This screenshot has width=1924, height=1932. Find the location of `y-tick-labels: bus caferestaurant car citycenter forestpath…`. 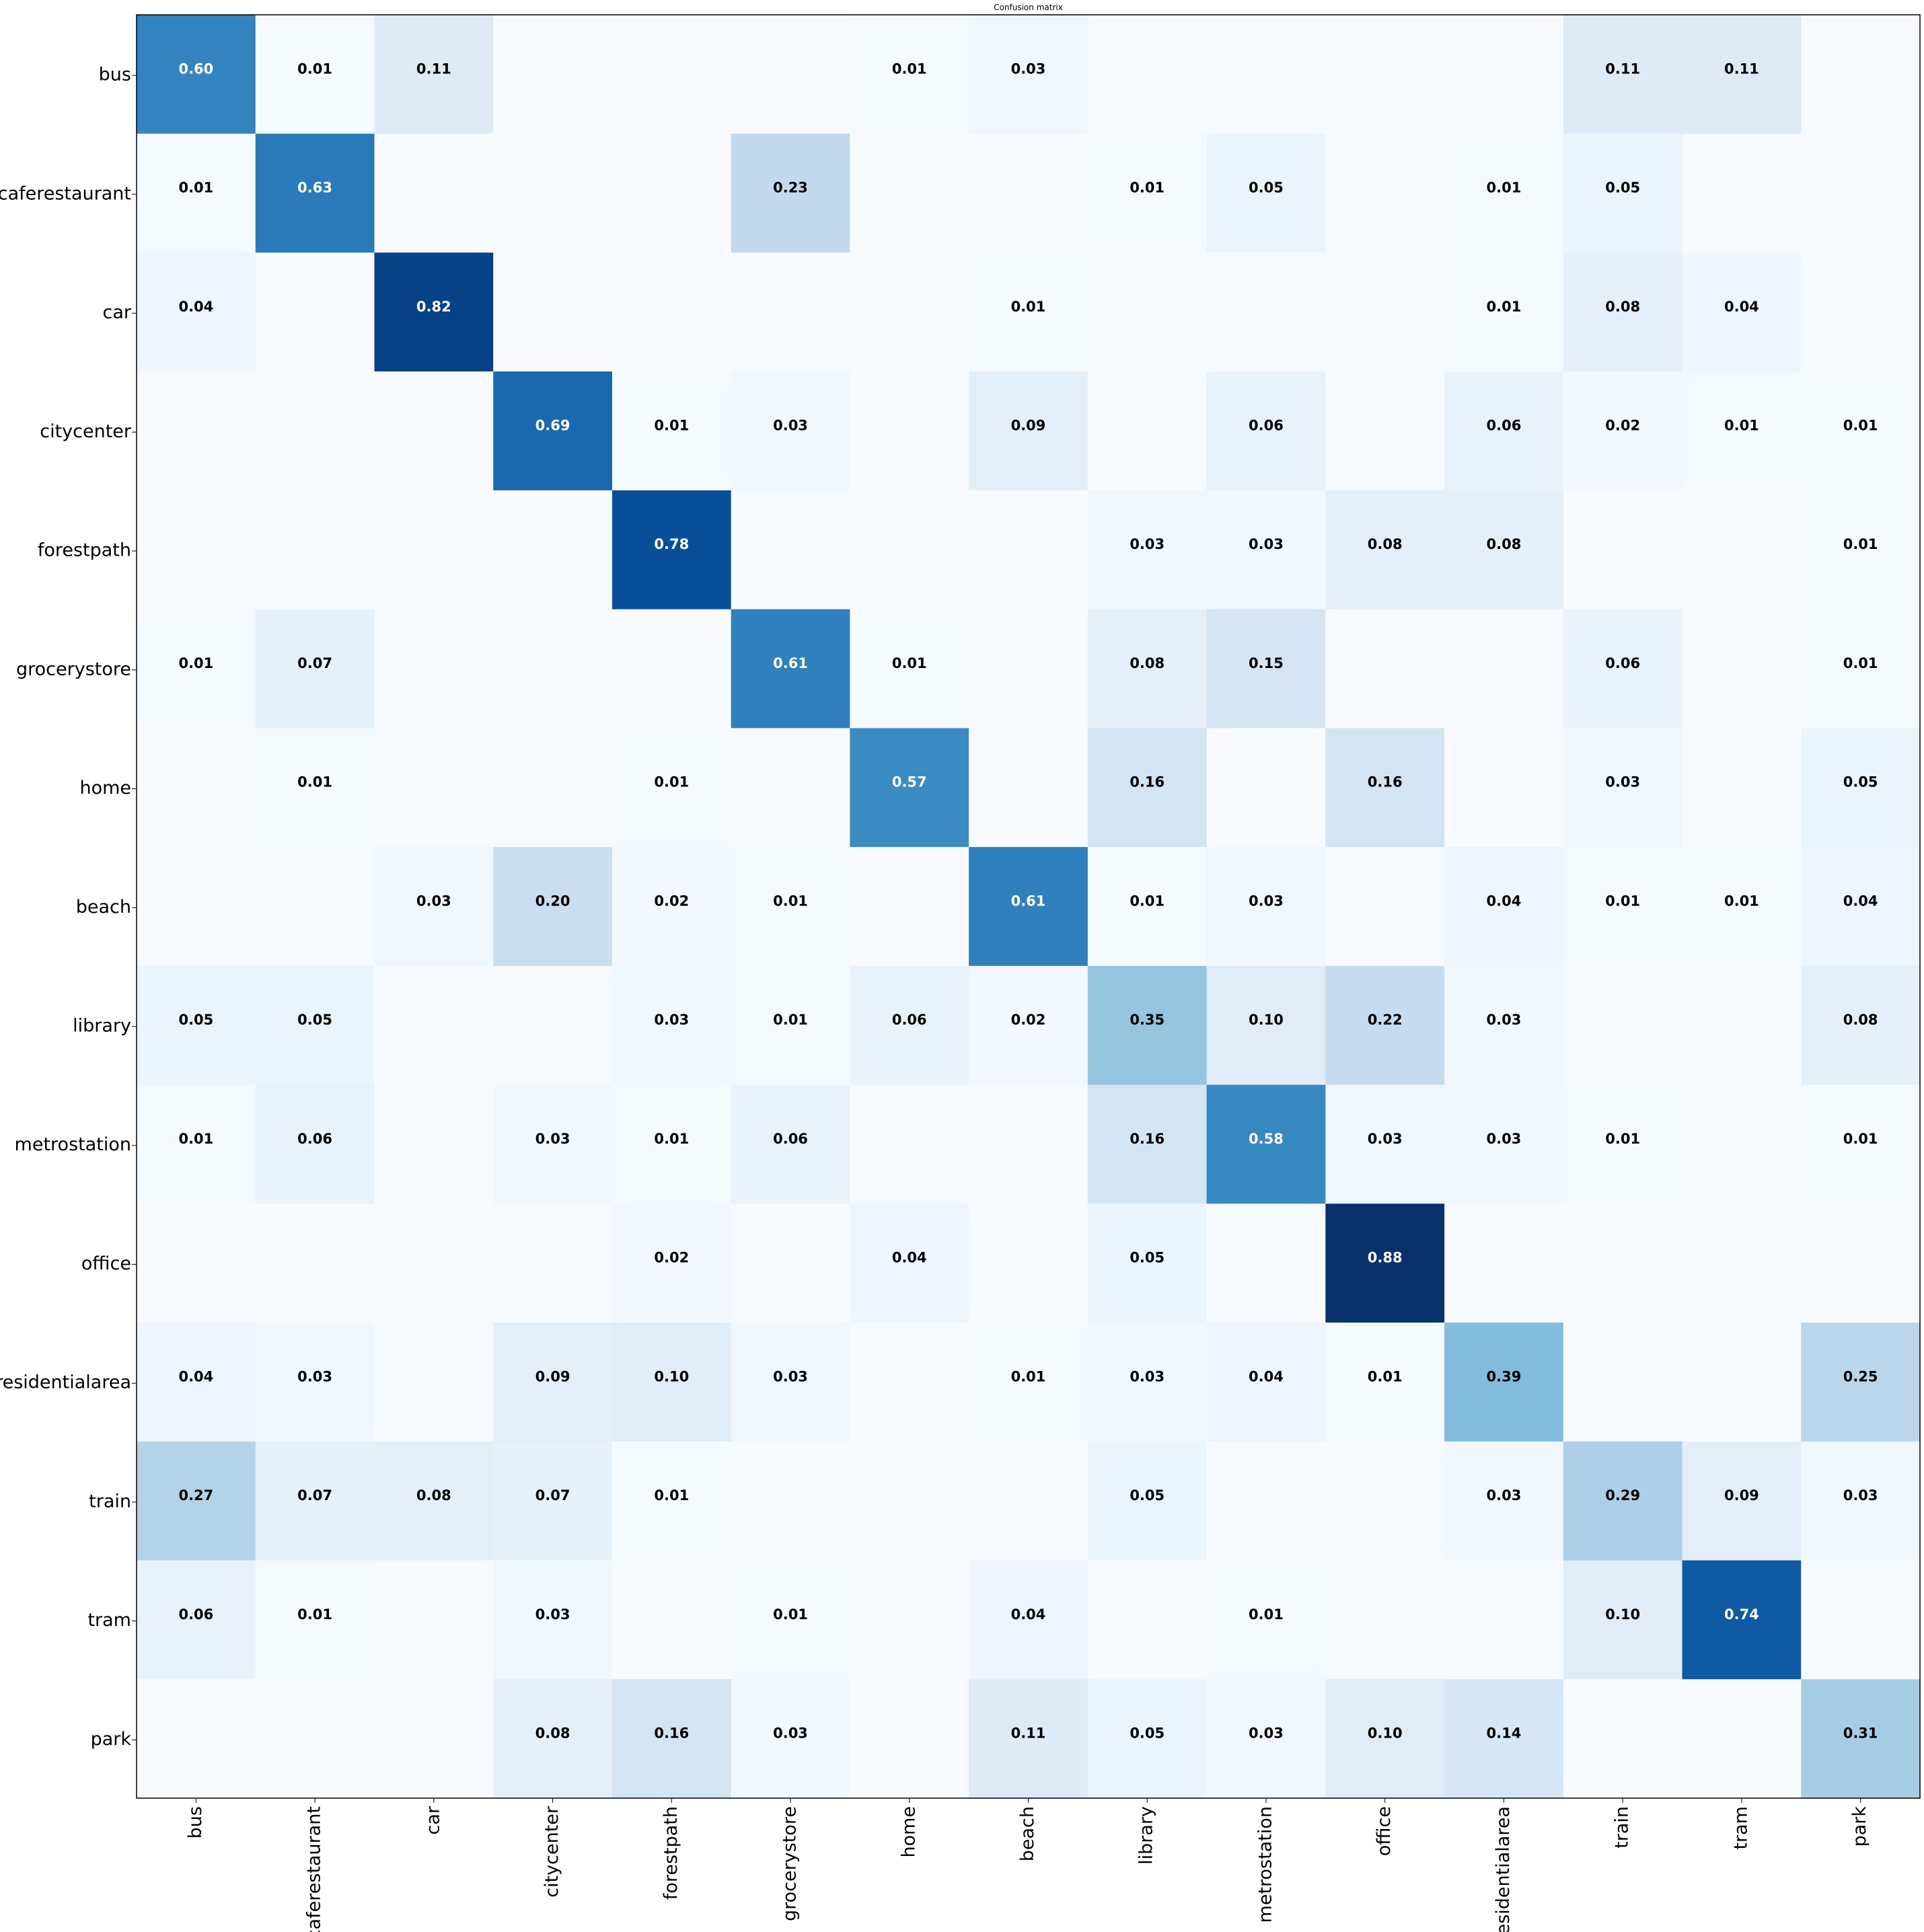

y-tick-labels: bus caferestaurant car citycenter forestpath… is located at coordinates (68, 907).